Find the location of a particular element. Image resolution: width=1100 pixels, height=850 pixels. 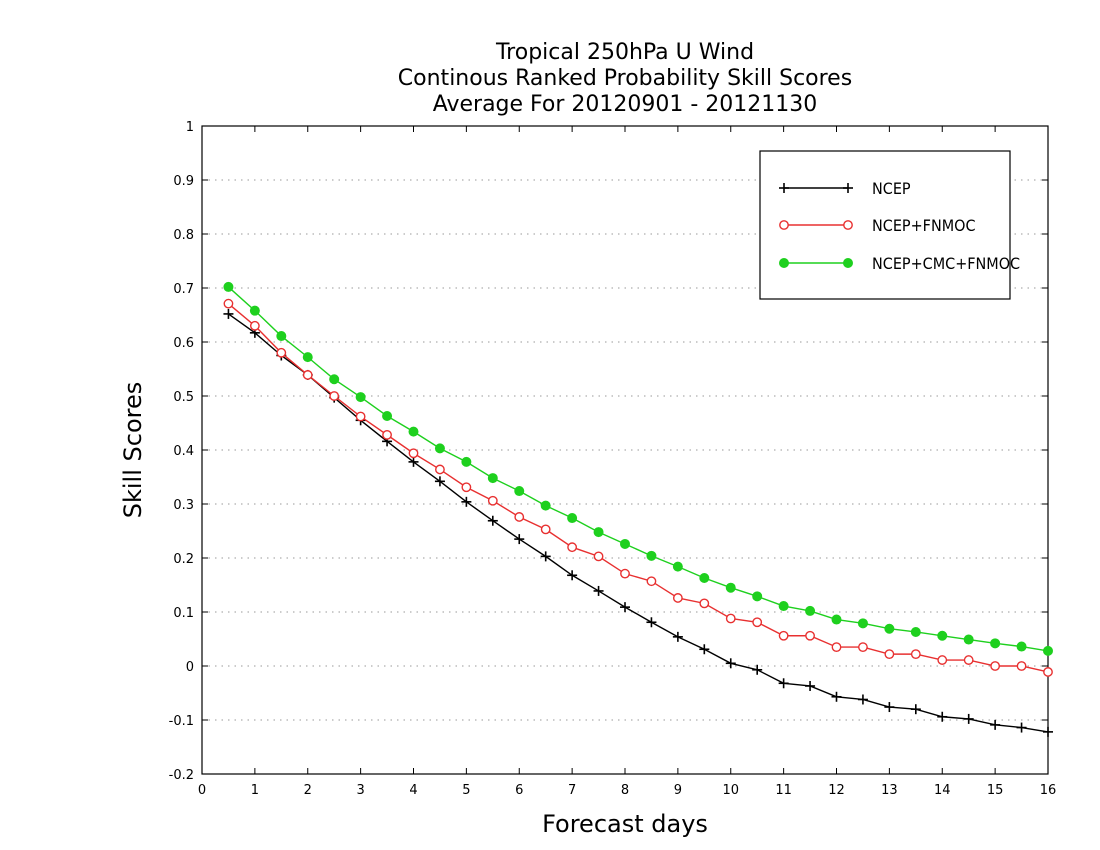

x-tick-label: 0 is located at coordinates (202, 790).